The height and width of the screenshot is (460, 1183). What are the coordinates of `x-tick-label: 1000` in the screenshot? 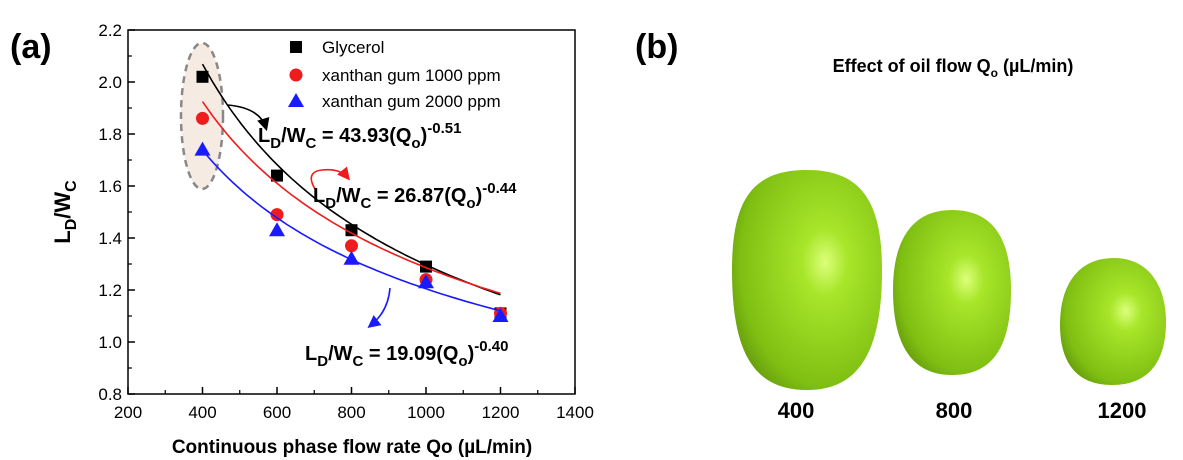 It's located at (426, 412).